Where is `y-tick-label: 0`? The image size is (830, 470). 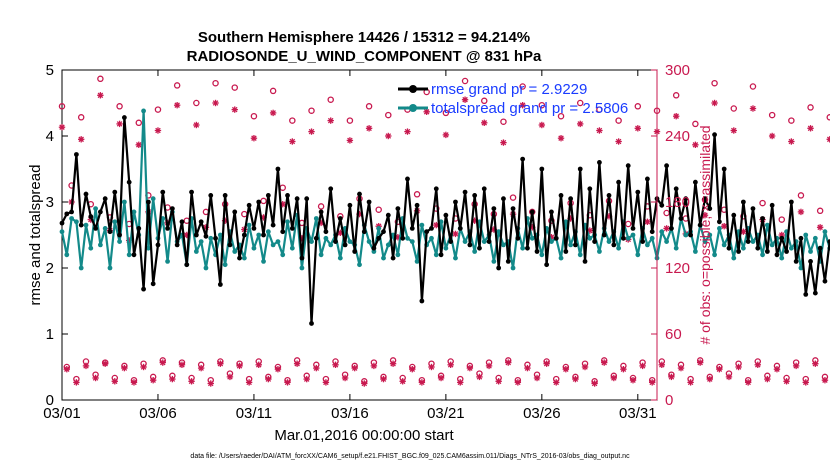
y-tick-label: 0 is located at coordinates (50, 400).